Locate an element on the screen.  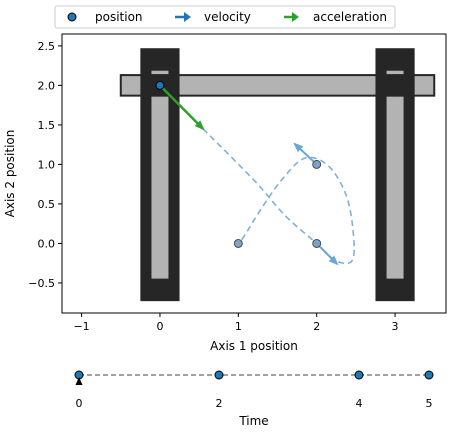
y-tick-label: 0.5 is located at coordinates (47, 204).